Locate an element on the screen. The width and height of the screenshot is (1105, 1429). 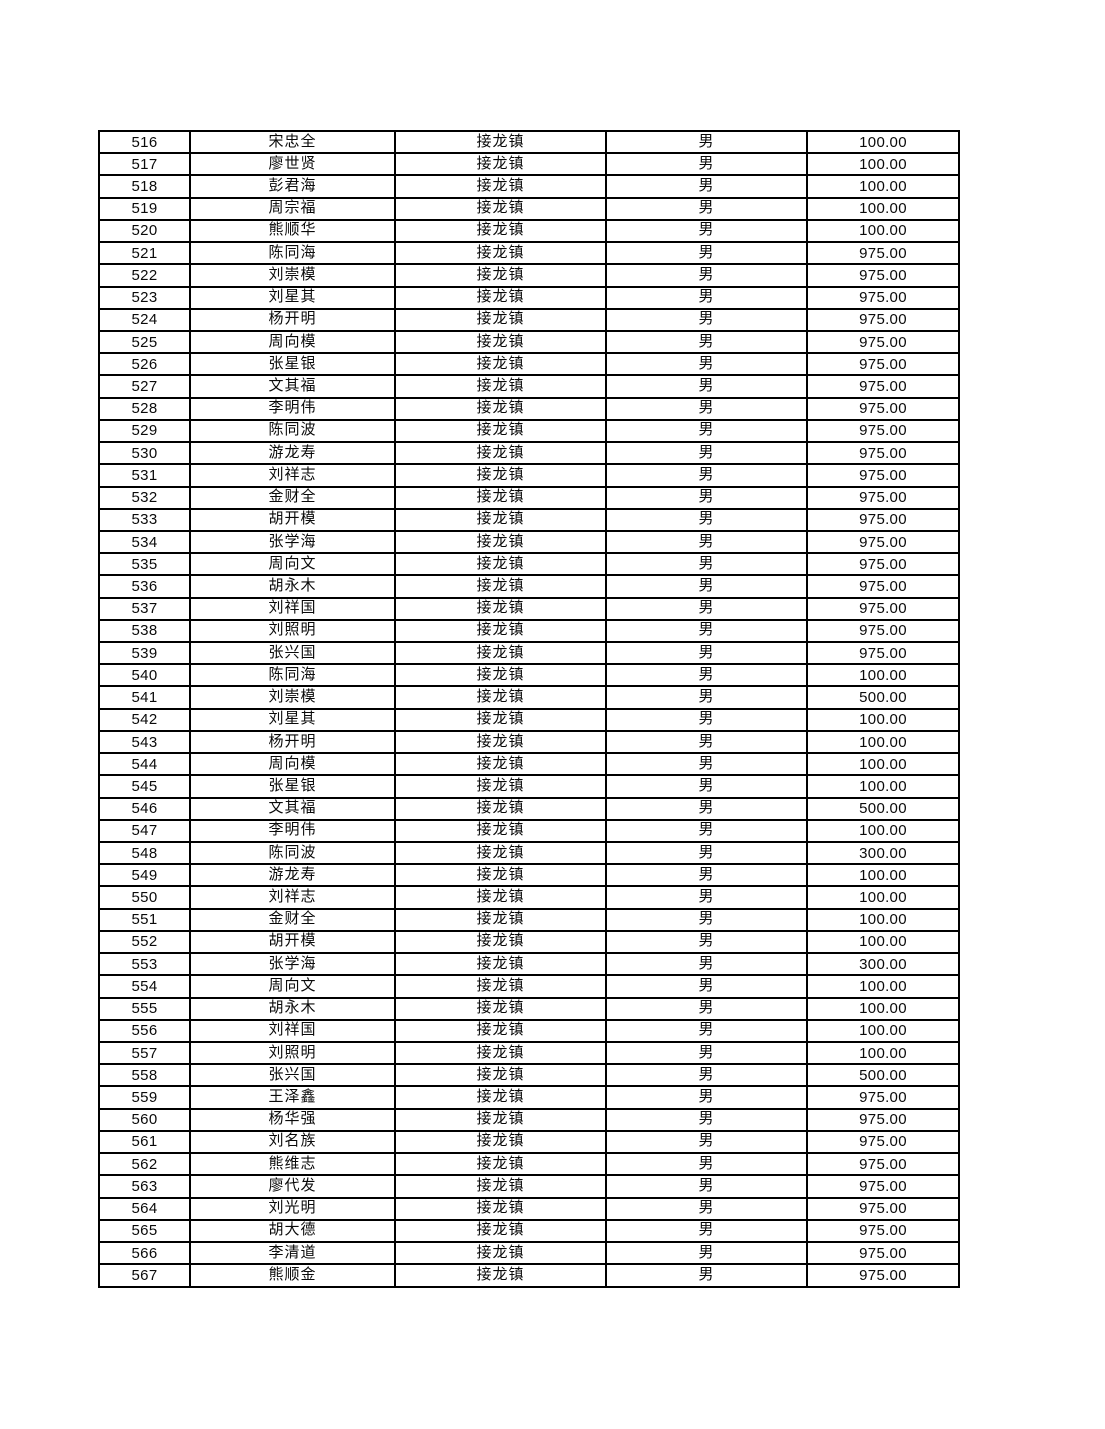
table-row: 530 游龙寿 接龙镇 男 975.00 is located at coordinates (529, 453).